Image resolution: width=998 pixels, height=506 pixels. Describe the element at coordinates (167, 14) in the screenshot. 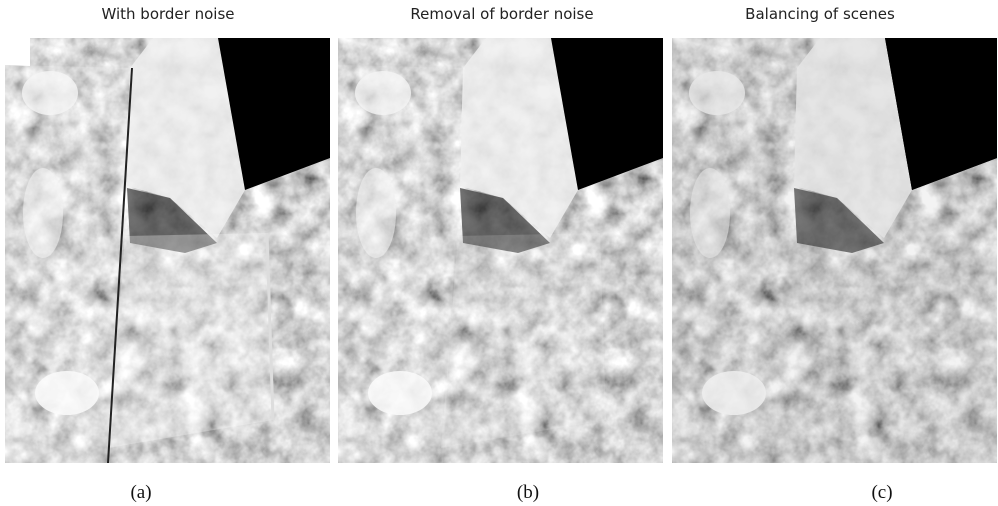

I see `panel-title: With border noise` at that location.